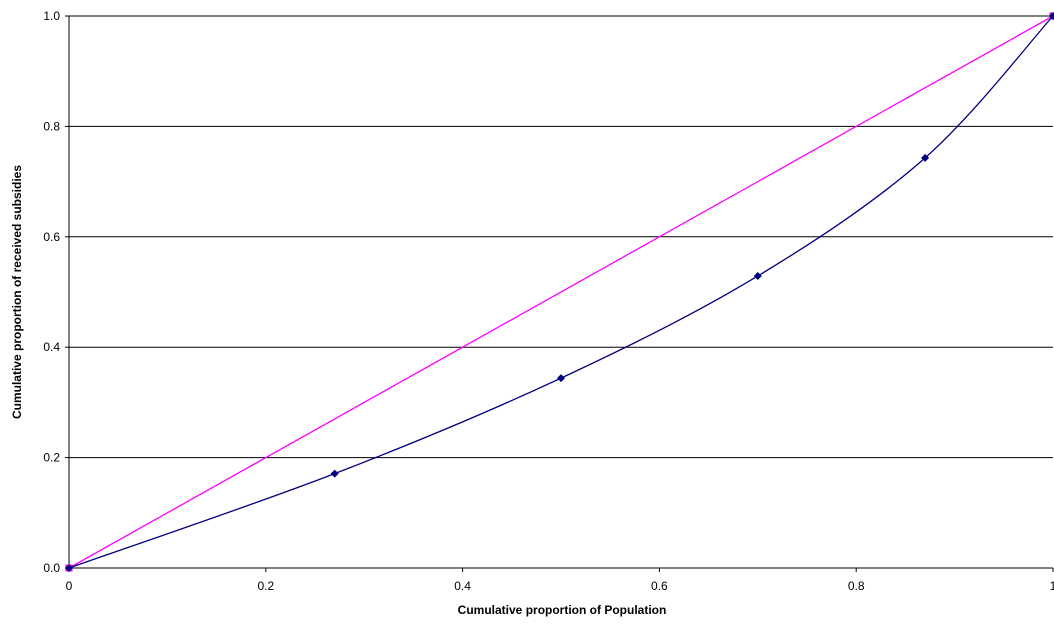 This screenshot has height=625, width=1054. Describe the element at coordinates (51, 126) in the screenshot. I see `y-tick-label-4: 0.8` at that location.